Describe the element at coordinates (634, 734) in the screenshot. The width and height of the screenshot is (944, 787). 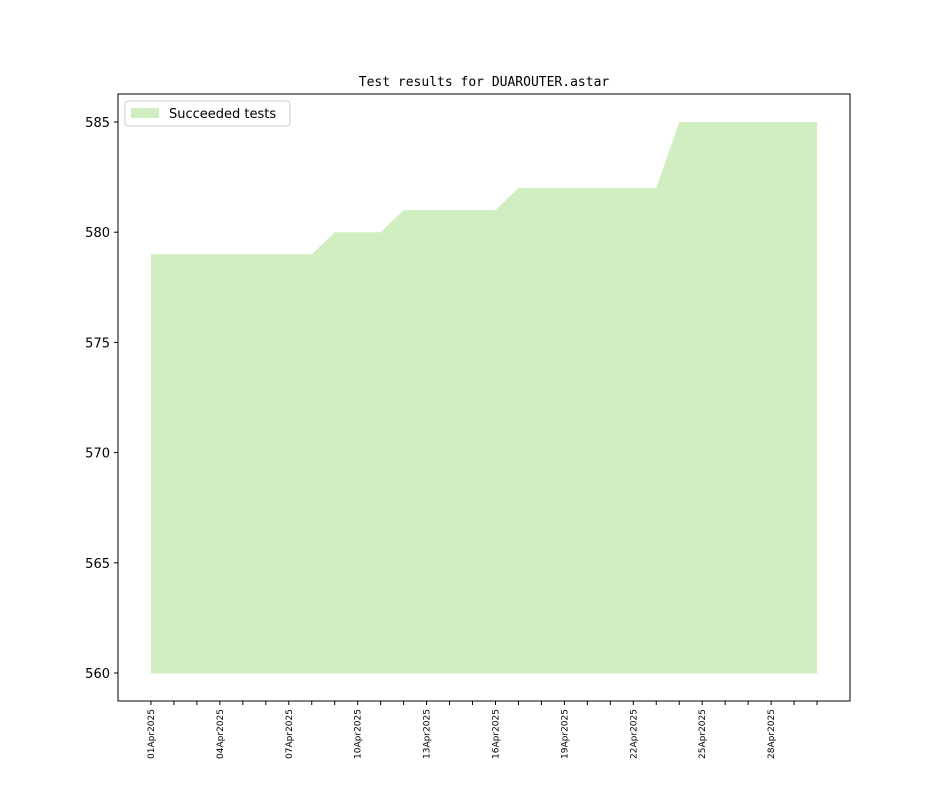
I see `x-tick-label: 22Apr2025` at that location.